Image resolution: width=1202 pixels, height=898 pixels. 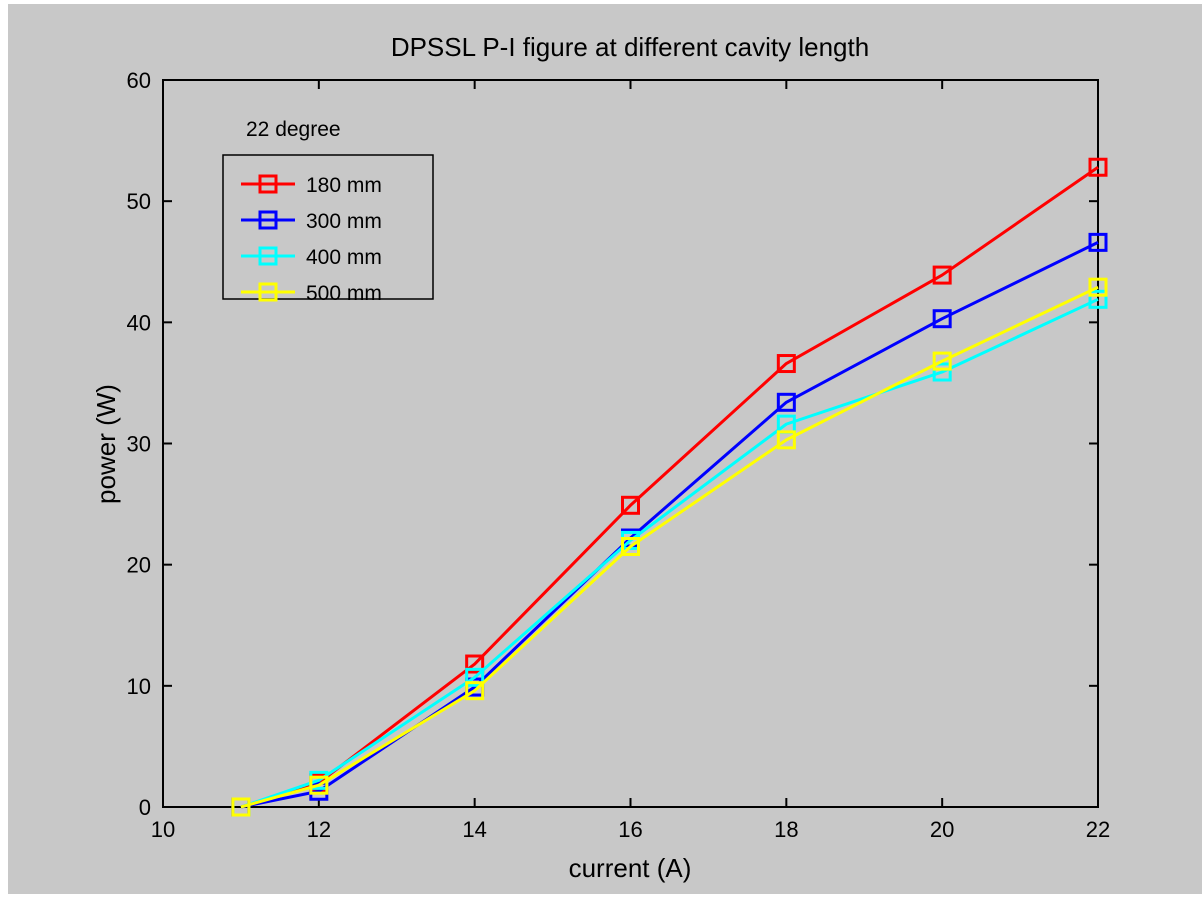 I want to click on x-tick-label: 14, so click(x=474, y=829).